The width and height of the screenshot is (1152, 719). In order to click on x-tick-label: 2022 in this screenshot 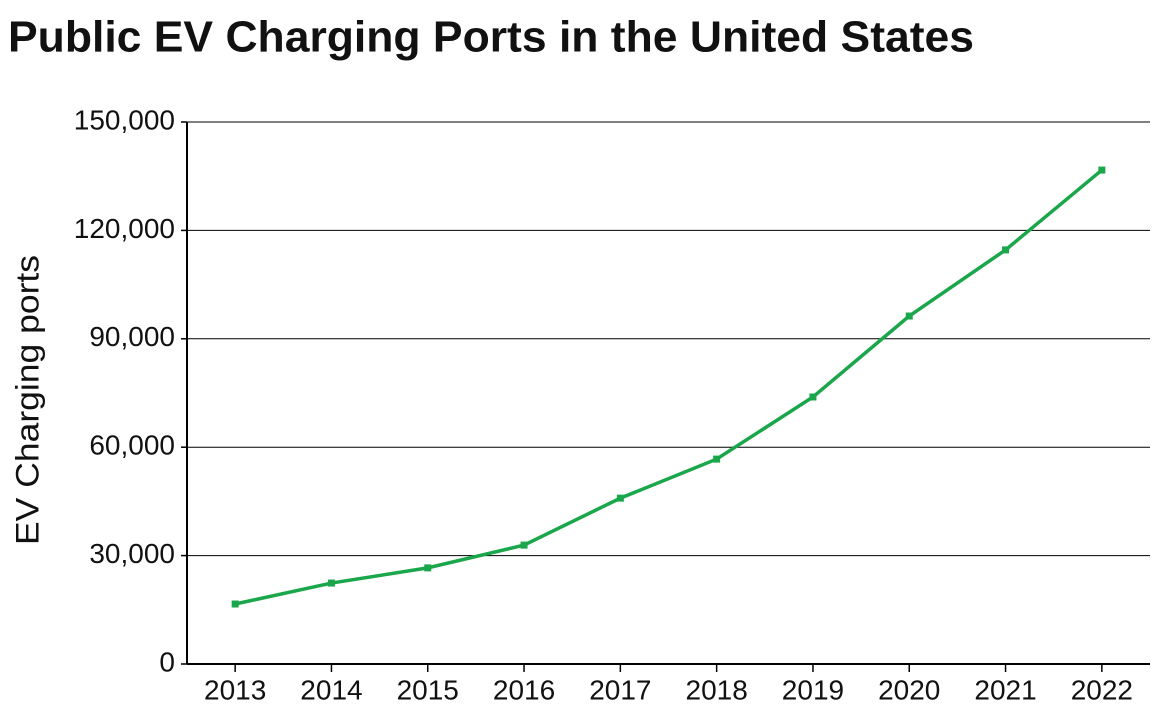, I will do `click(1102, 689)`.